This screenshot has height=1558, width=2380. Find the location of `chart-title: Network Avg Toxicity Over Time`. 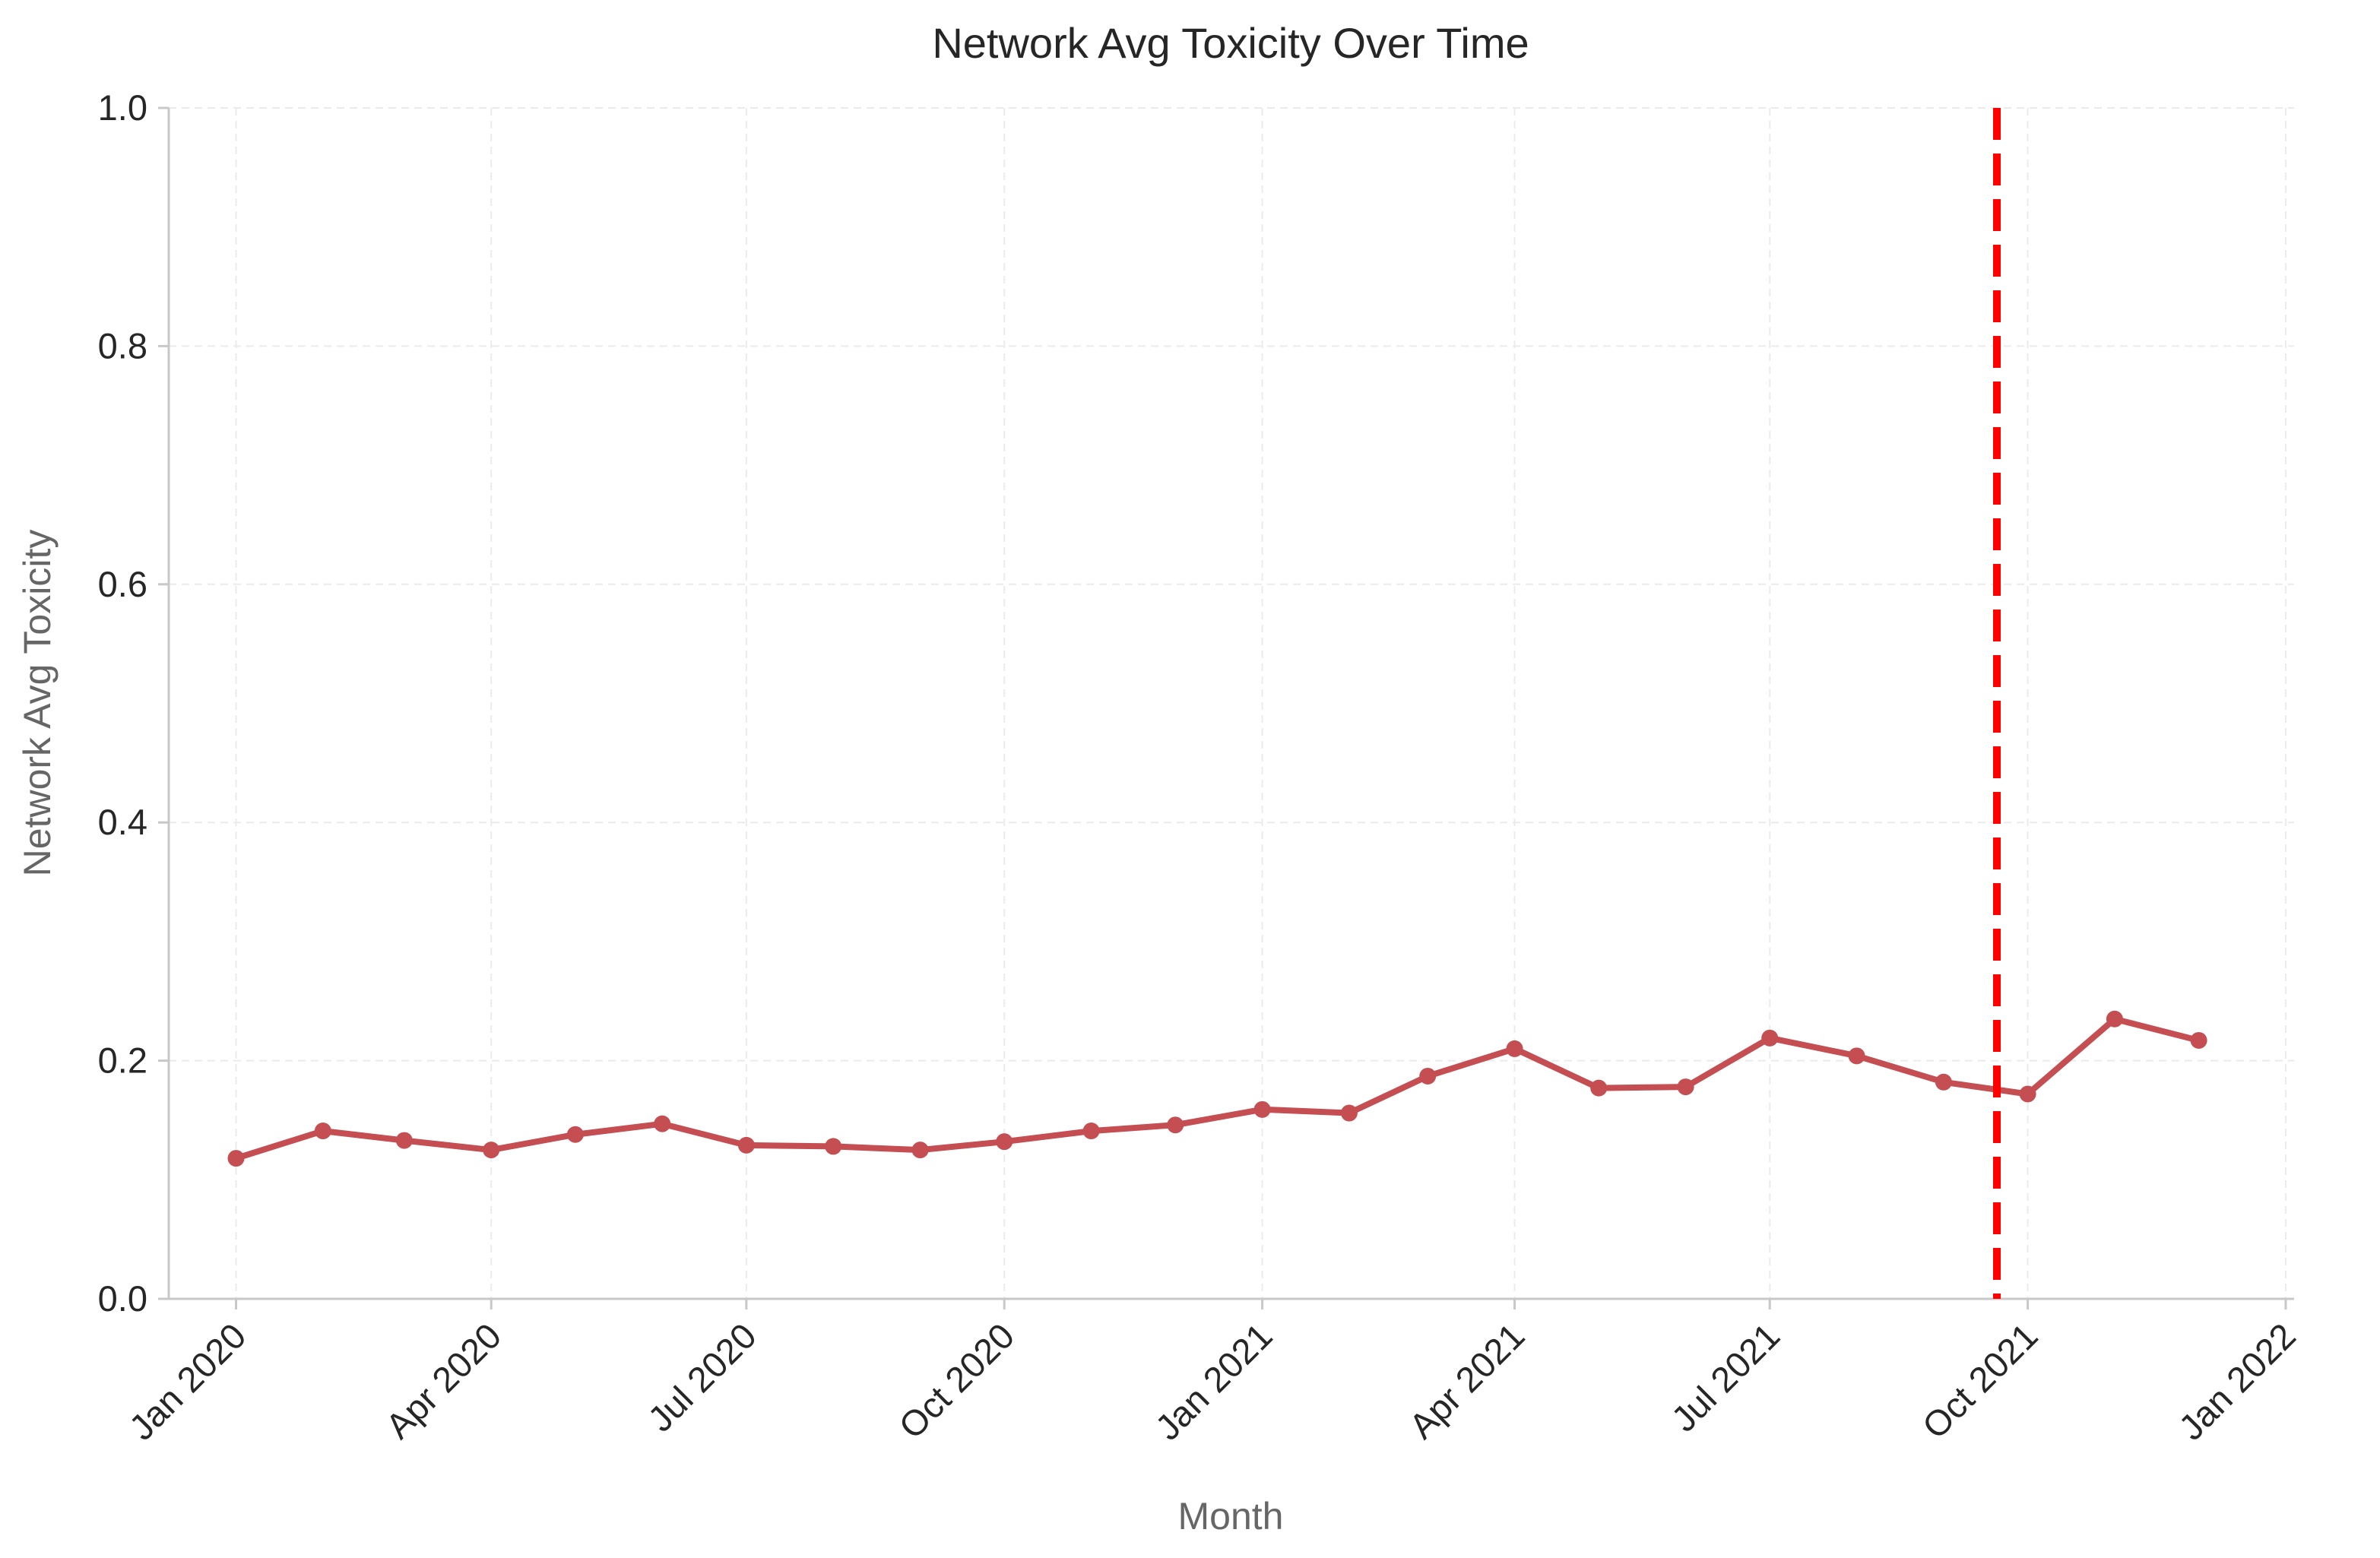

chart-title: Network Avg Toxicity Over Time is located at coordinates (1230, 43).